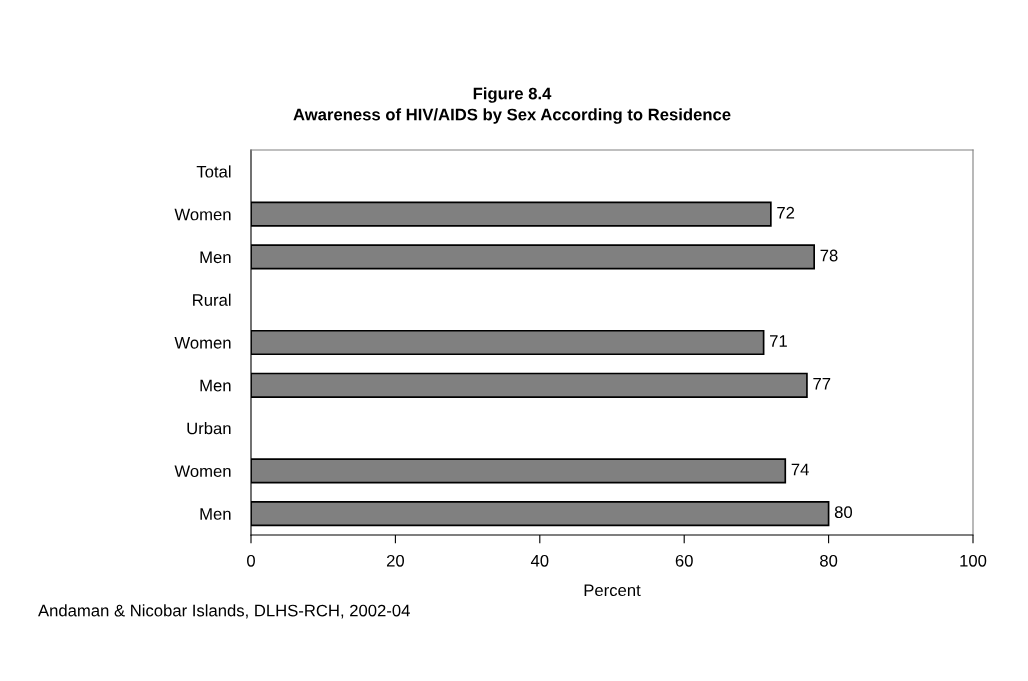 This screenshot has width=1028, height=681. I want to click on x-tick-label: 100, so click(973, 560).